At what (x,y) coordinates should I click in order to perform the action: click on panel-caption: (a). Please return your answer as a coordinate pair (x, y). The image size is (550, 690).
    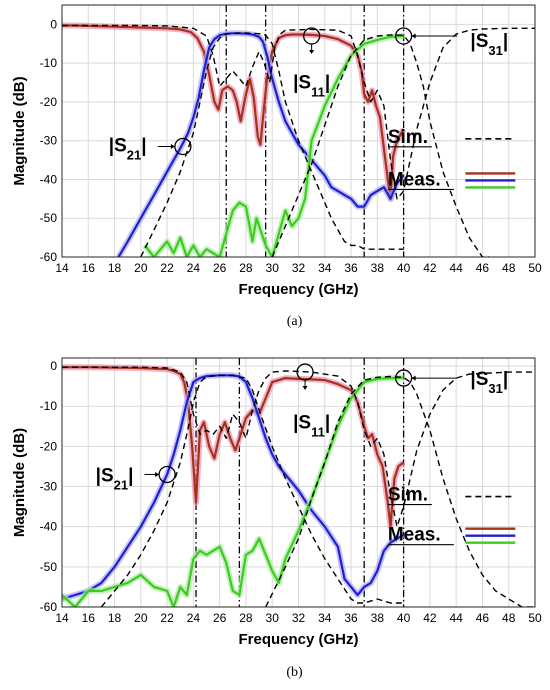
    Looking at the image, I should click on (295, 321).